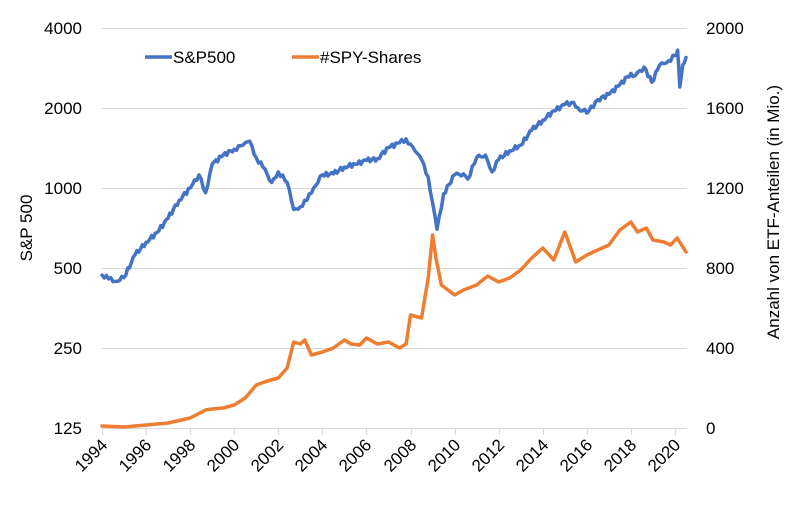  I want to click on x-tick-label: 2008, so click(400, 455).